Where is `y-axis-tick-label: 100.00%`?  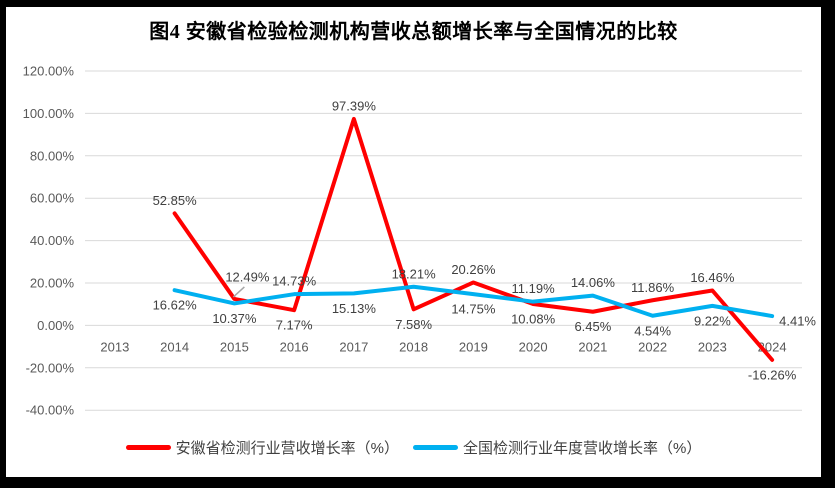 y-axis-tick-label: 100.00% is located at coordinates (49, 113).